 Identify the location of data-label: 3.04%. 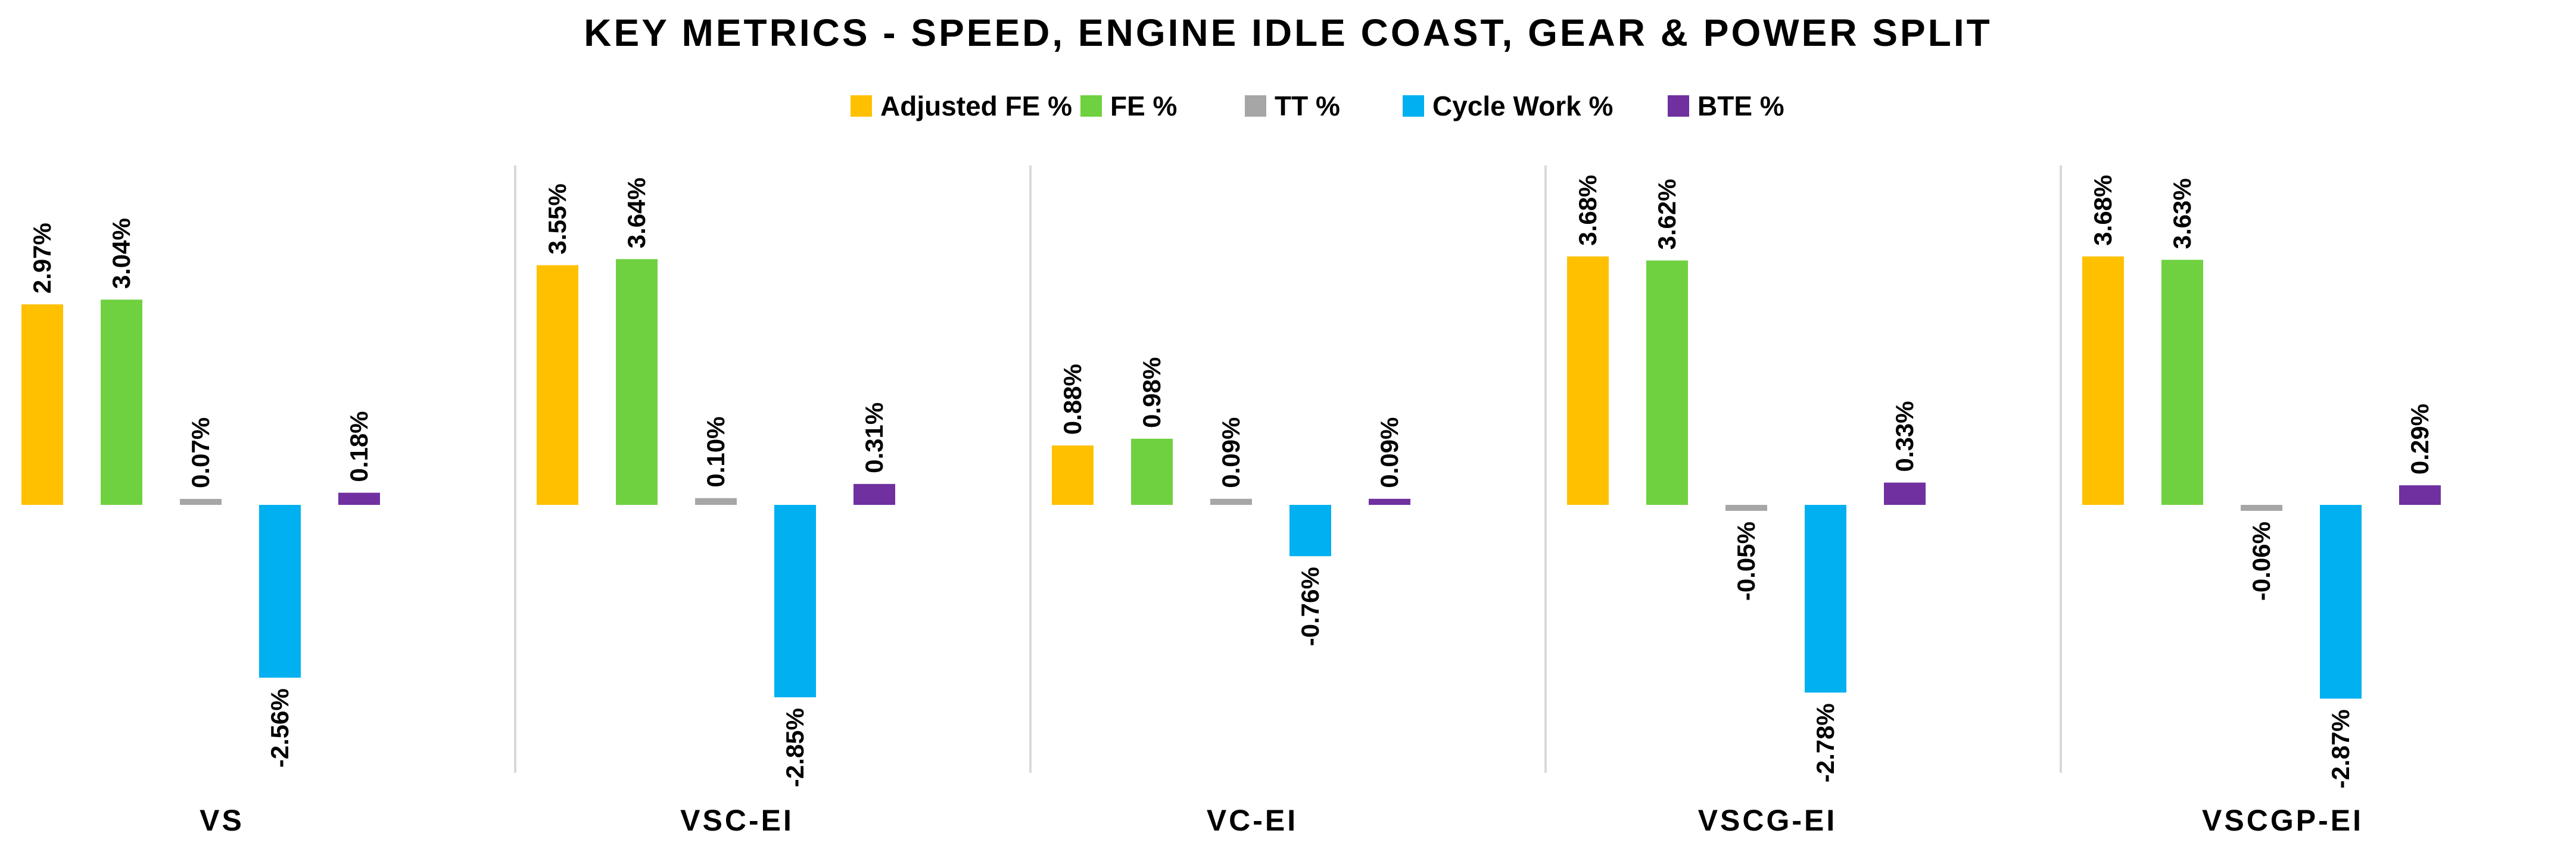
(121, 253).